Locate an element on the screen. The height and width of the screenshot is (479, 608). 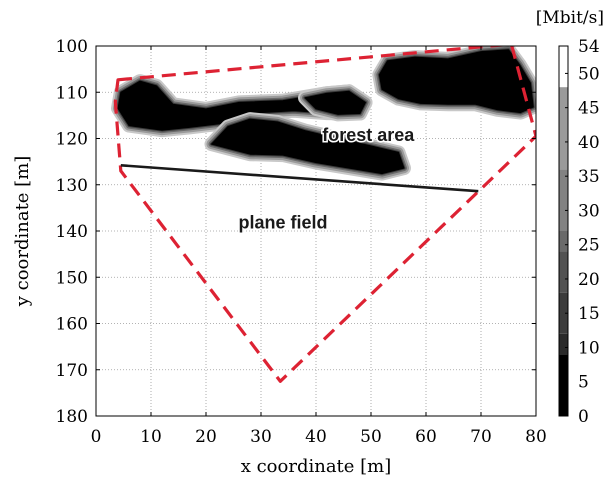
y-tick-label: 140 is located at coordinates (72, 232).